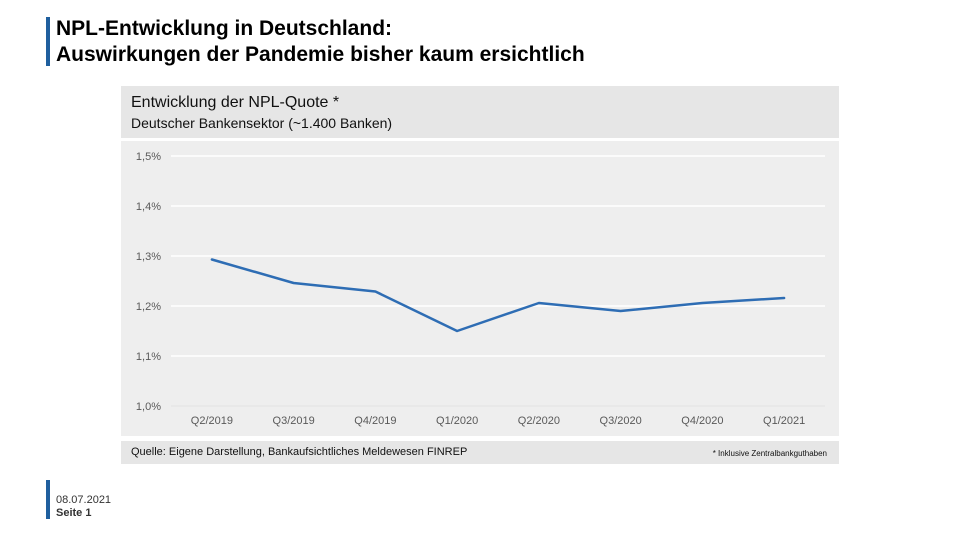 The width and height of the screenshot is (960, 540). Describe the element at coordinates (148, 257) in the screenshot. I see `y-tick-label: 1,3%` at that location.